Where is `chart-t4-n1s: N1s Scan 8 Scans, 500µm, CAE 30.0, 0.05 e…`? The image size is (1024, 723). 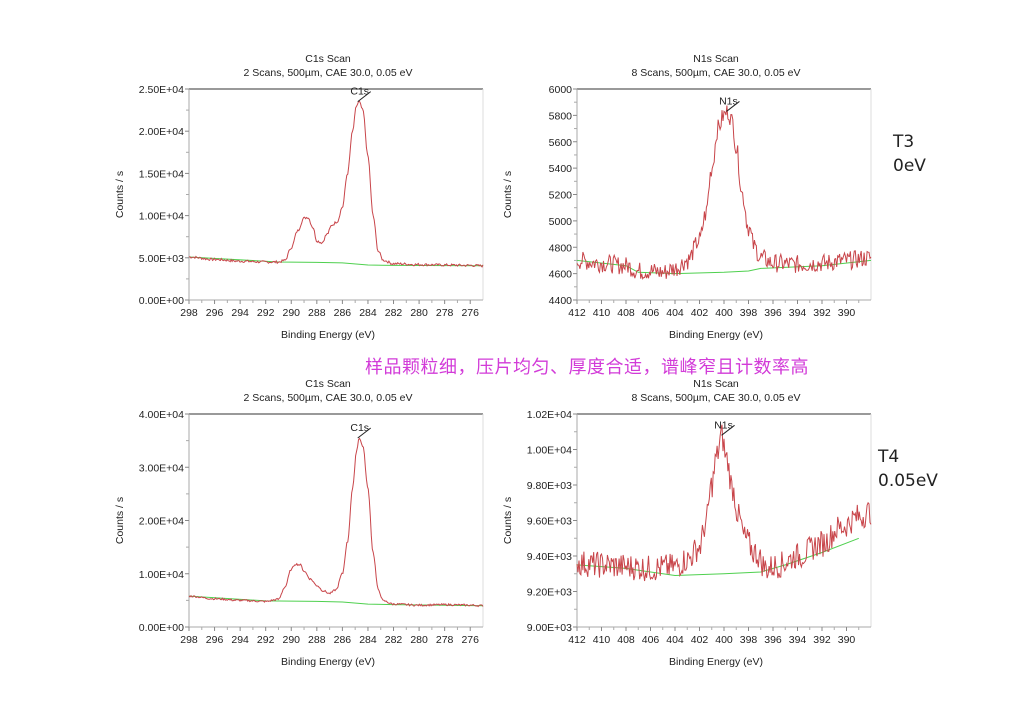 chart-t4-n1s: N1s Scan 8 Scans, 500µm, CAE 30.0, 0.05 e… is located at coordinates (687, 523).